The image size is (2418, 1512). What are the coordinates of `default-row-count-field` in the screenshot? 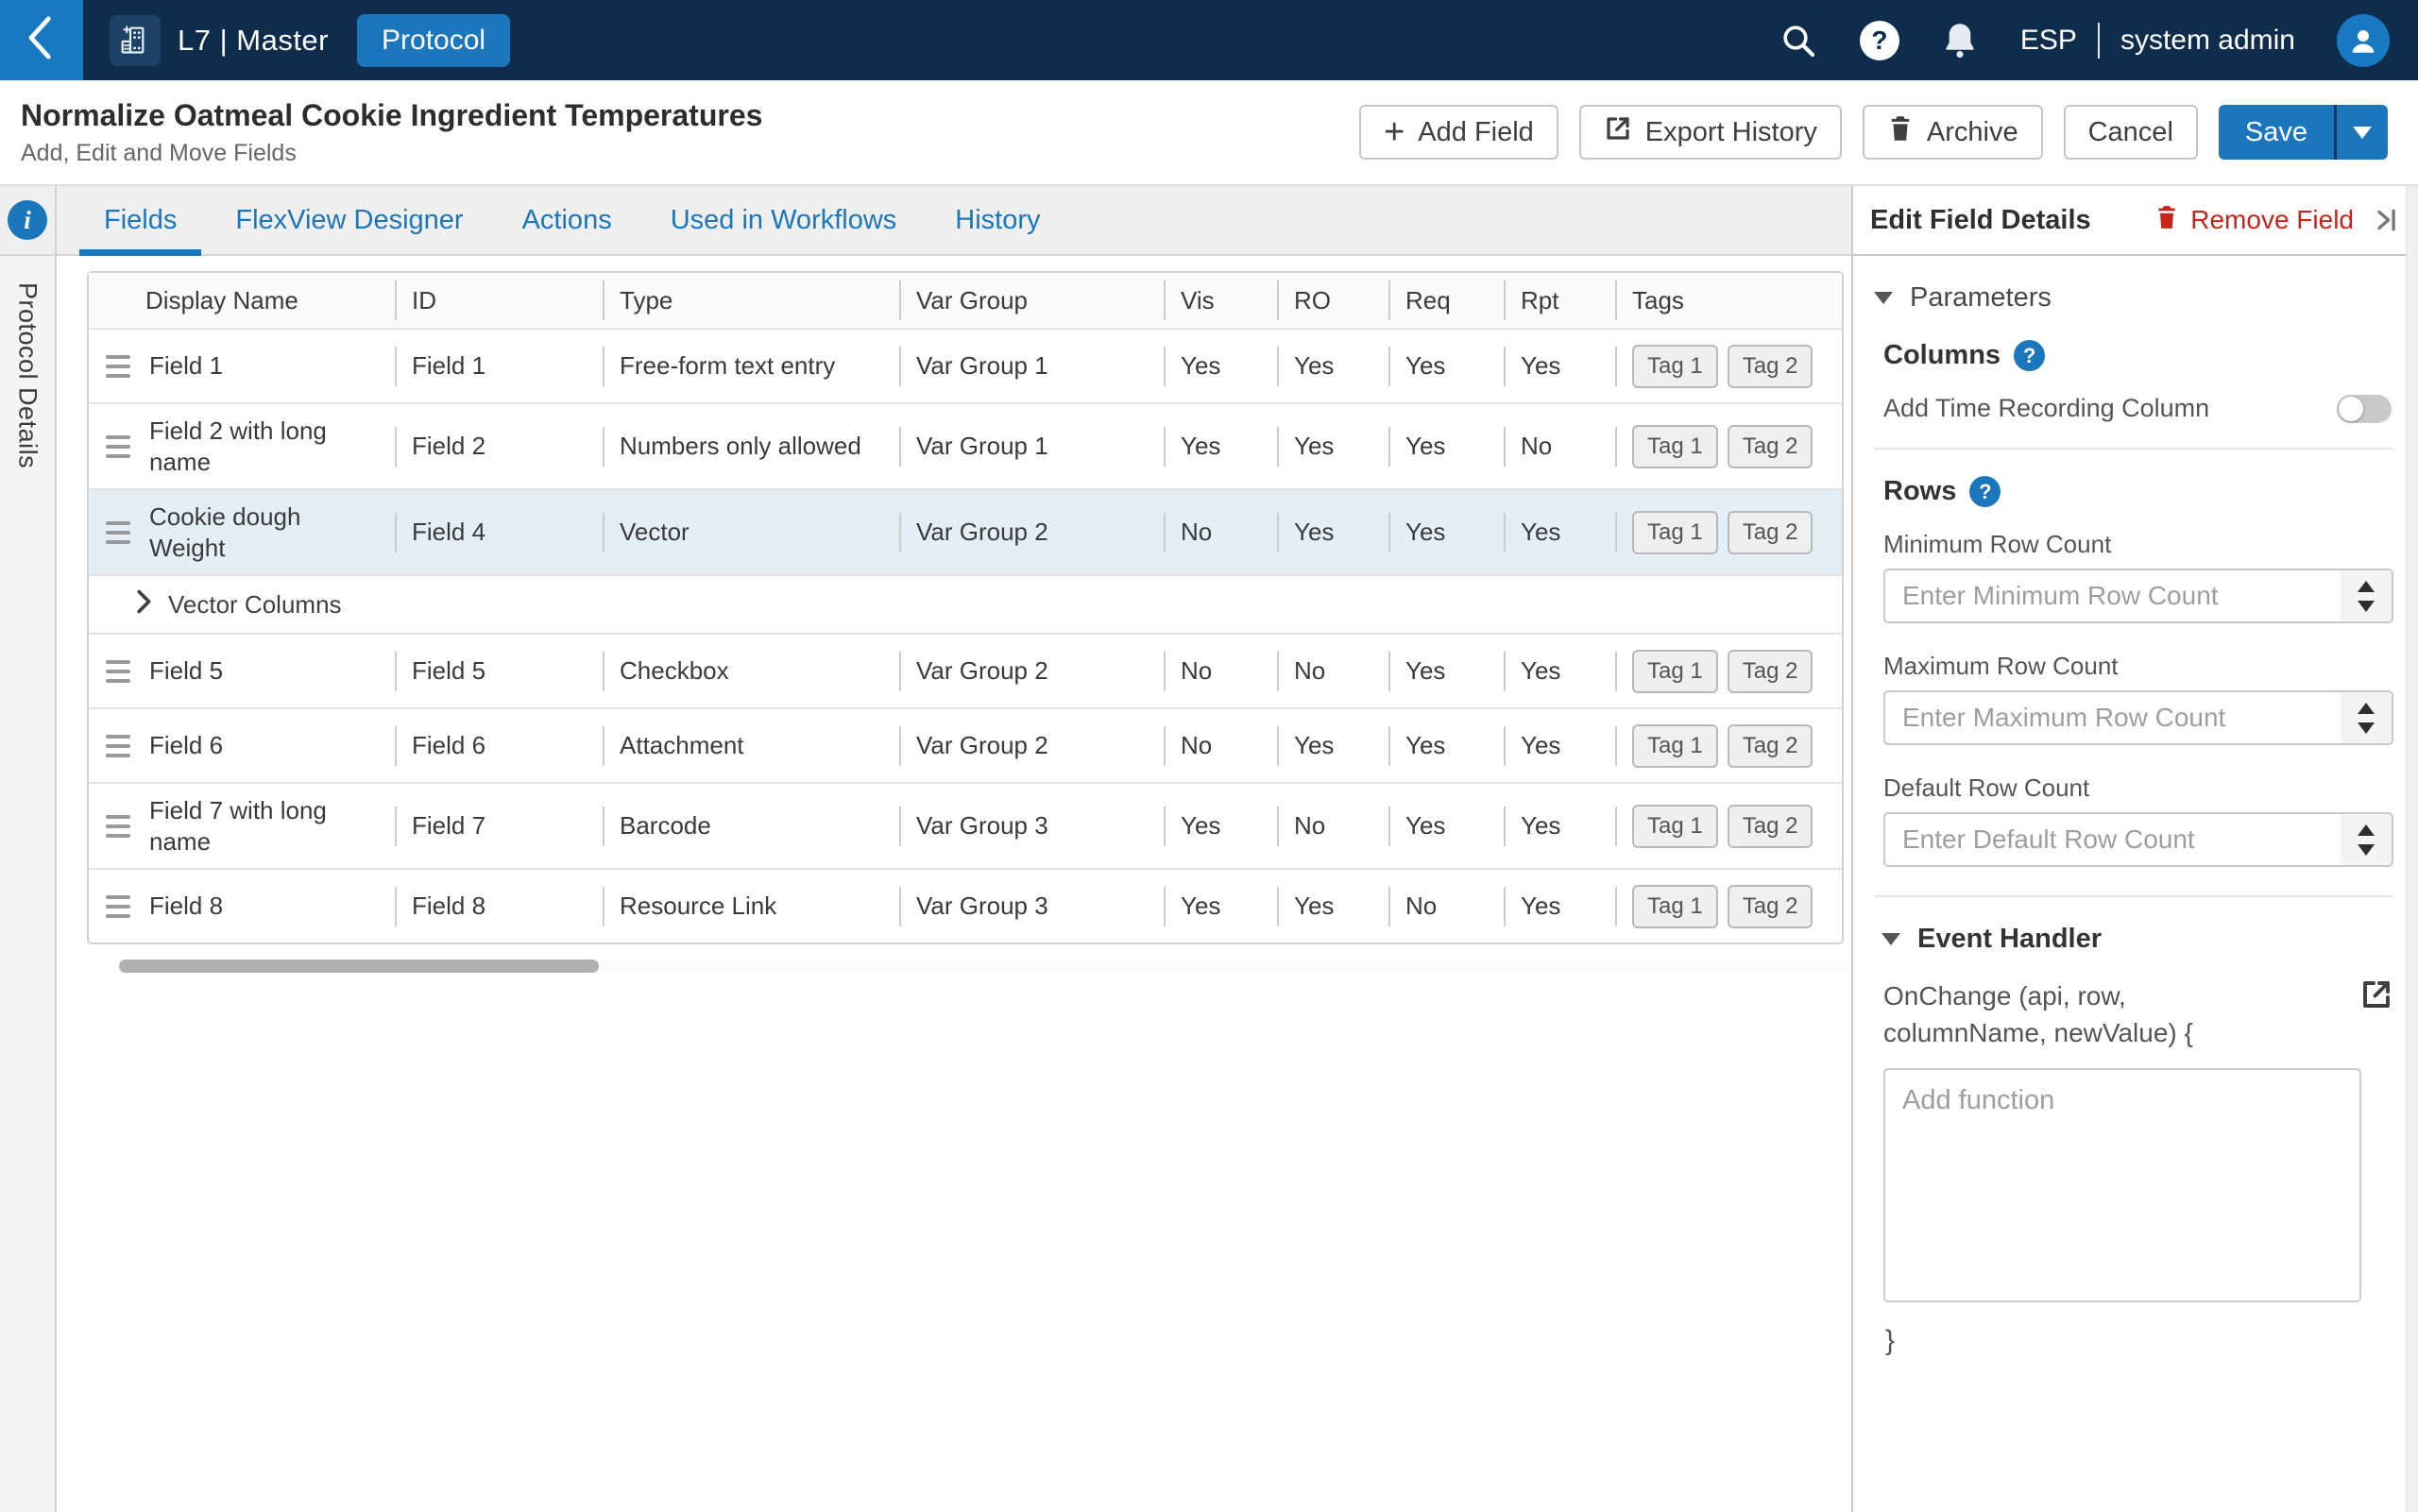 It's located at (2138, 839).